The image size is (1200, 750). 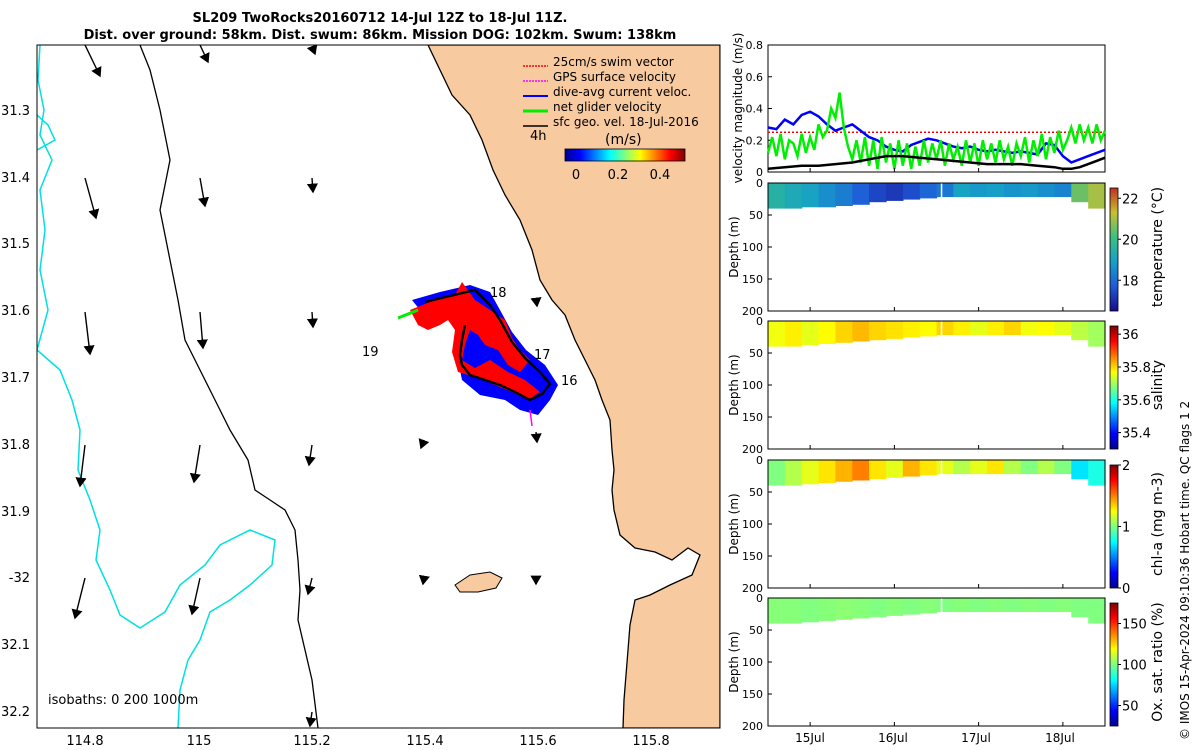 I want to click on section-colorbar-label: 20, so click(x=1130, y=240).